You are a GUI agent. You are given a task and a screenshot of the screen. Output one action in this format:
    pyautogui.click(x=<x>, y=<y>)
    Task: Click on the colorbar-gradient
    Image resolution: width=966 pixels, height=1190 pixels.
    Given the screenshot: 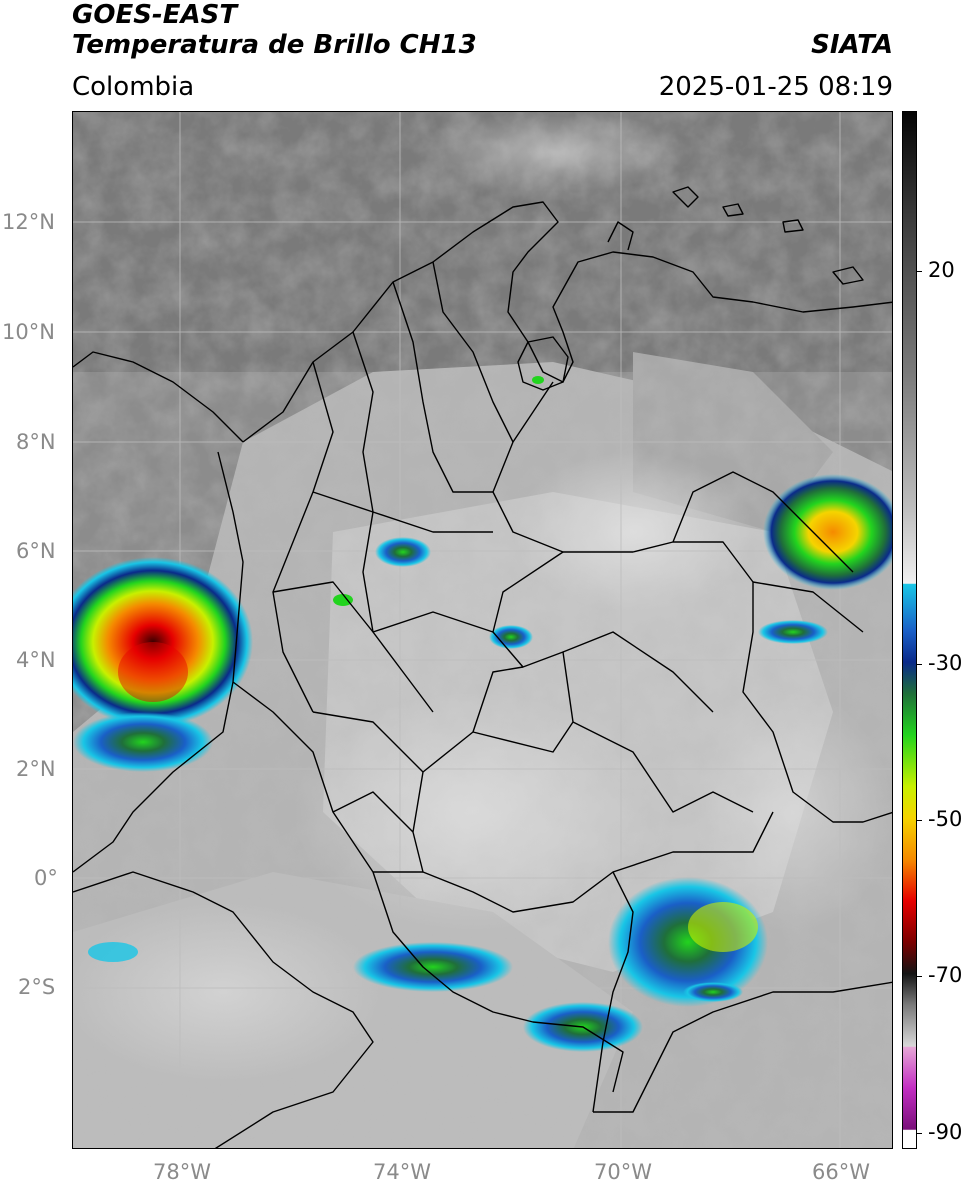 What is the action you would take?
    pyautogui.click(x=909, y=630)
    